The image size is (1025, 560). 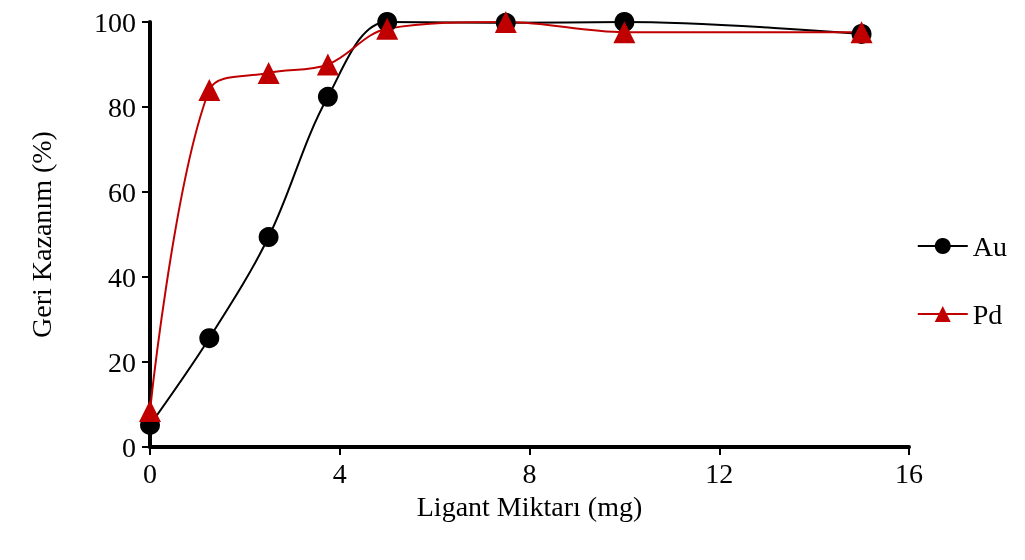 I want to click on x-tick-label: 8, so click(x=529, y=473).